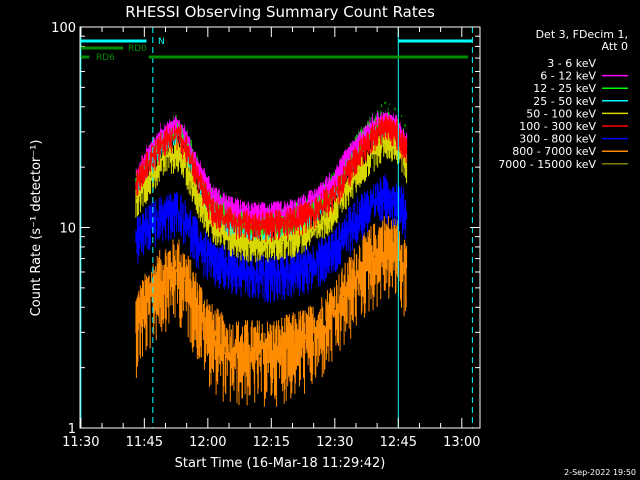 The height and width of the screenshot is (480, 640). I want to click on x-tick-label-6: 13:00, so click(461, 442).